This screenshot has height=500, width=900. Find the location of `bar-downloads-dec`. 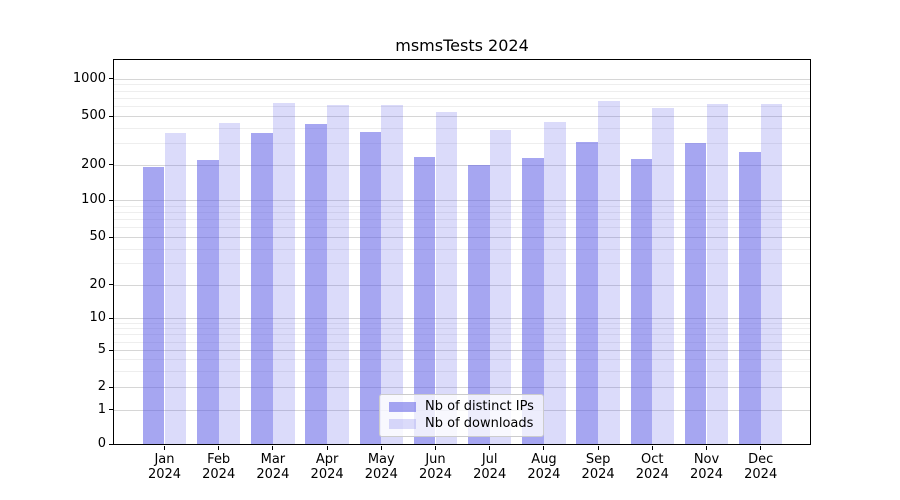

bar-downloads-dec is located at coordinates (771, 274).